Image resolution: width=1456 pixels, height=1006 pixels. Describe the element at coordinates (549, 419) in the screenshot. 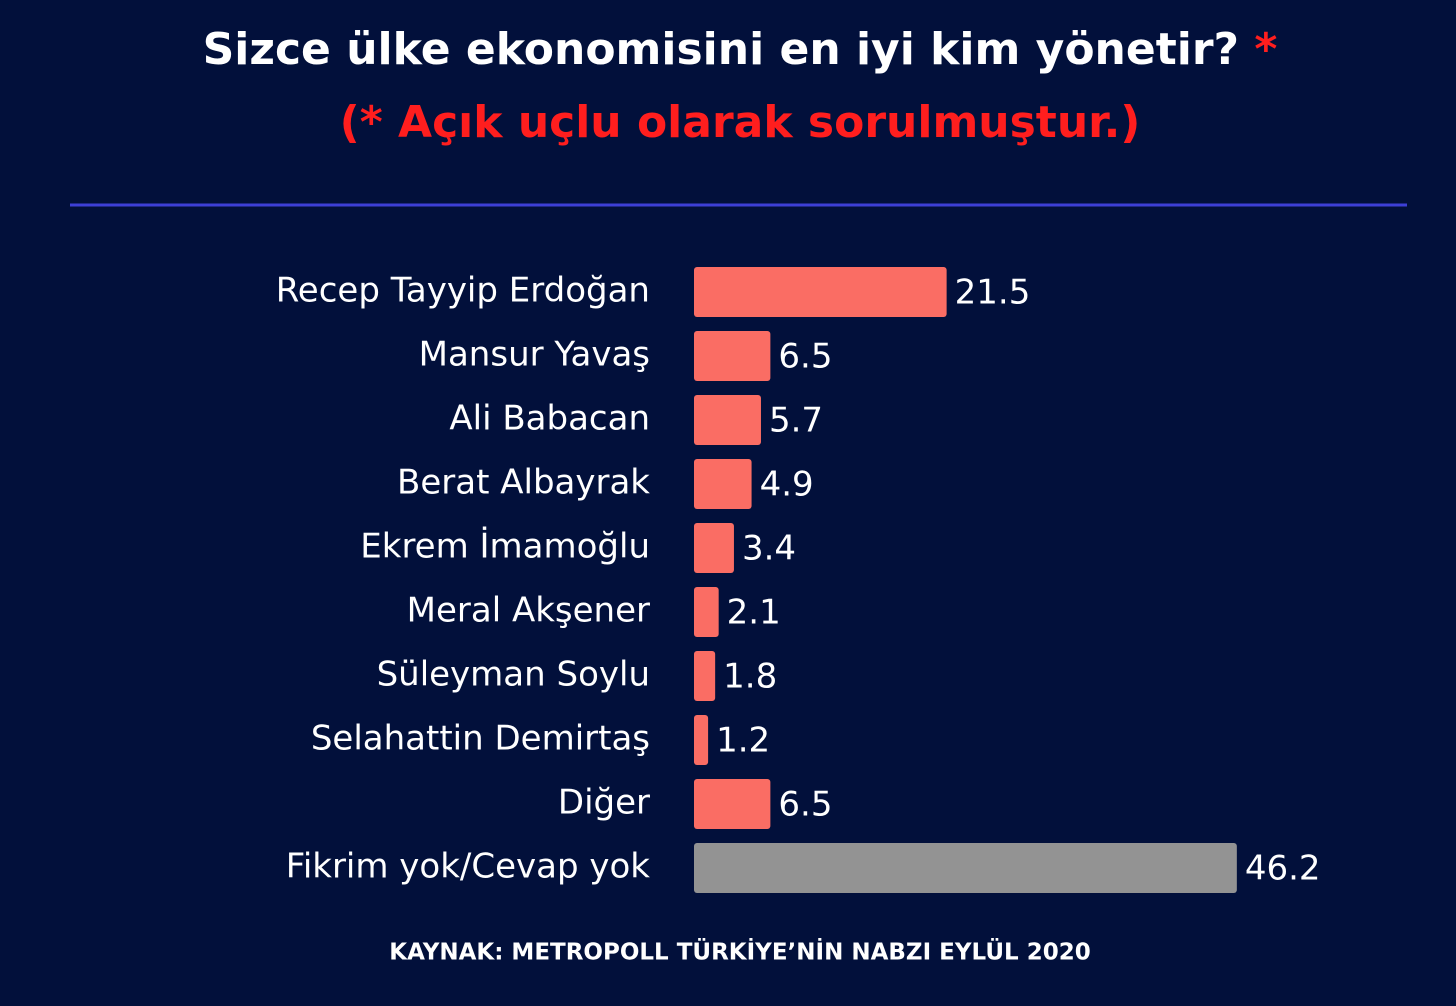

I see `category-label: Ali Babacan` at that location.